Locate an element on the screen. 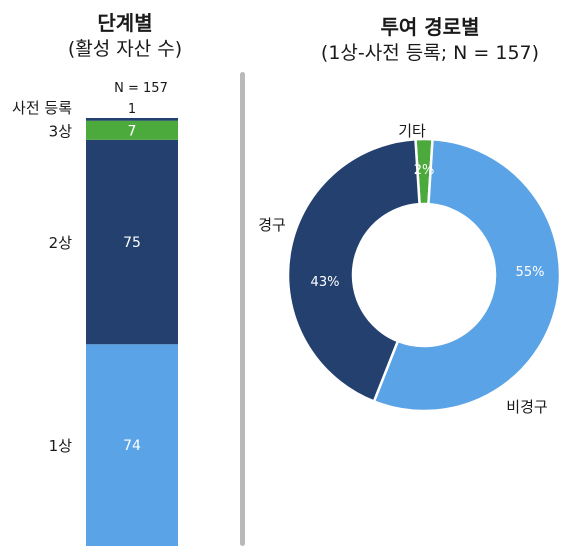 The width and height of the screenshot is (586, 546). bar-value-label: 1 is located at coordinates (132, 109).